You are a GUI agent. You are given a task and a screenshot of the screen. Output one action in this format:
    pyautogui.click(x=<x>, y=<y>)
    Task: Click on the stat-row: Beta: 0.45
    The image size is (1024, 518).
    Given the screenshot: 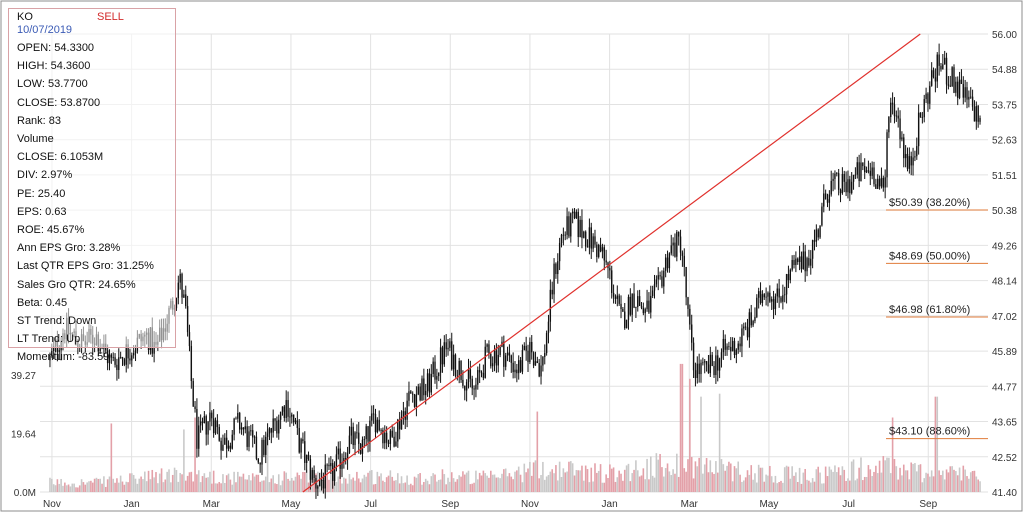 What is the action you would take?
    pyautogui.click(x=42, y=302)
    